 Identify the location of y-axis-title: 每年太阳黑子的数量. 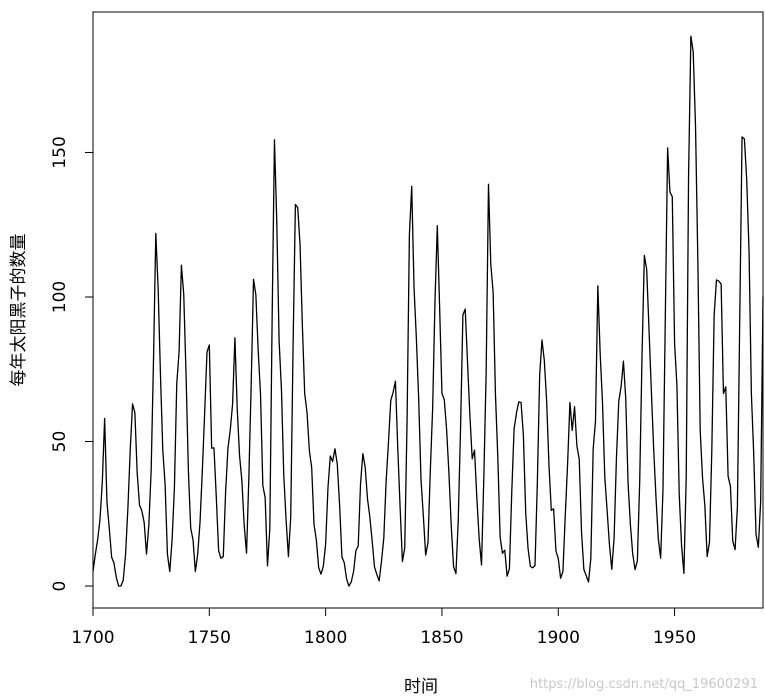
(19, 310).